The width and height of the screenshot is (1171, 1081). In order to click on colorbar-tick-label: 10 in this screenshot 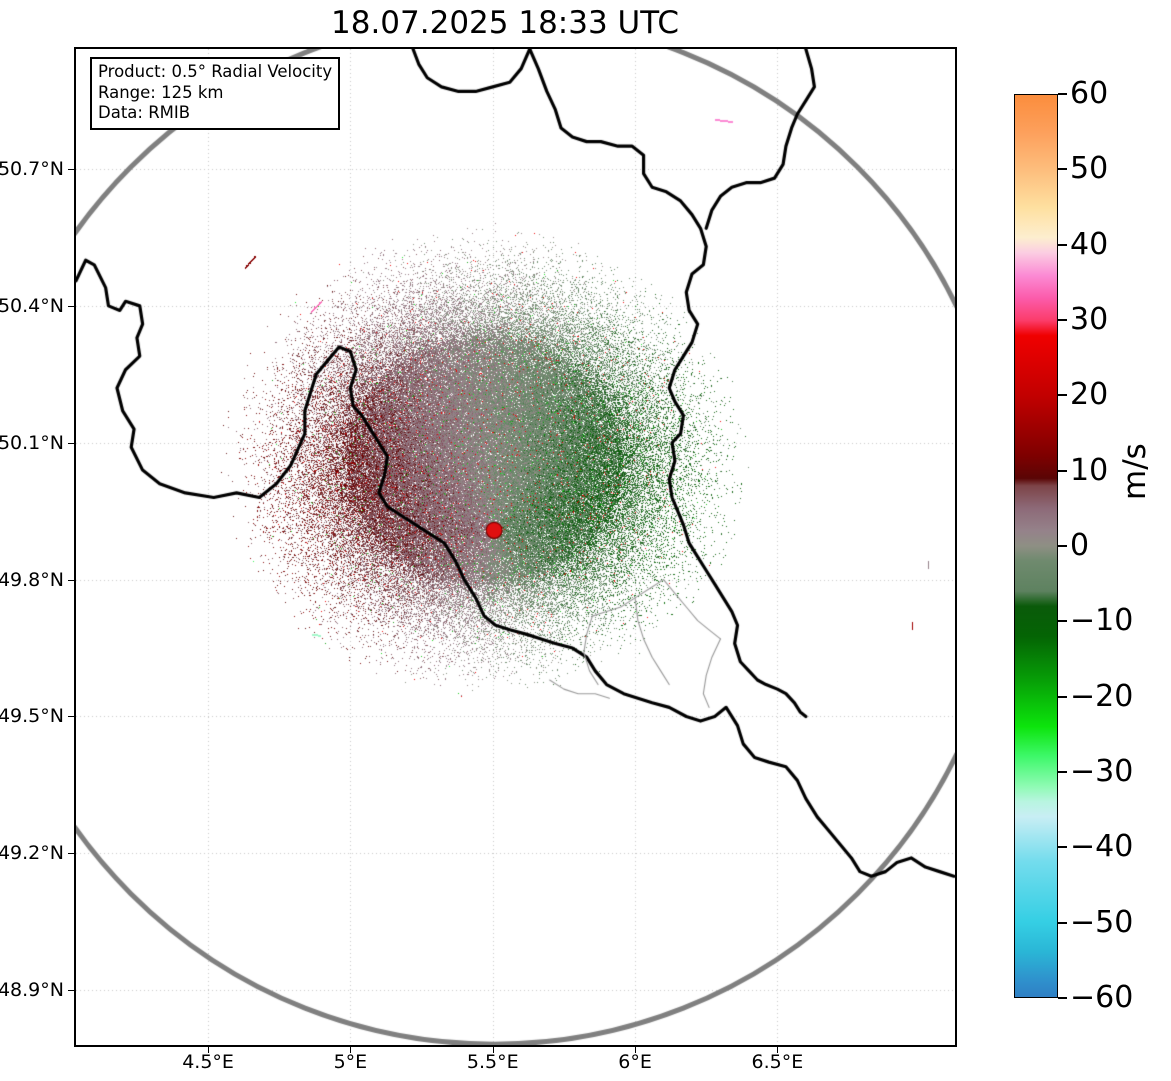, I will do `click(1089, 470)`.